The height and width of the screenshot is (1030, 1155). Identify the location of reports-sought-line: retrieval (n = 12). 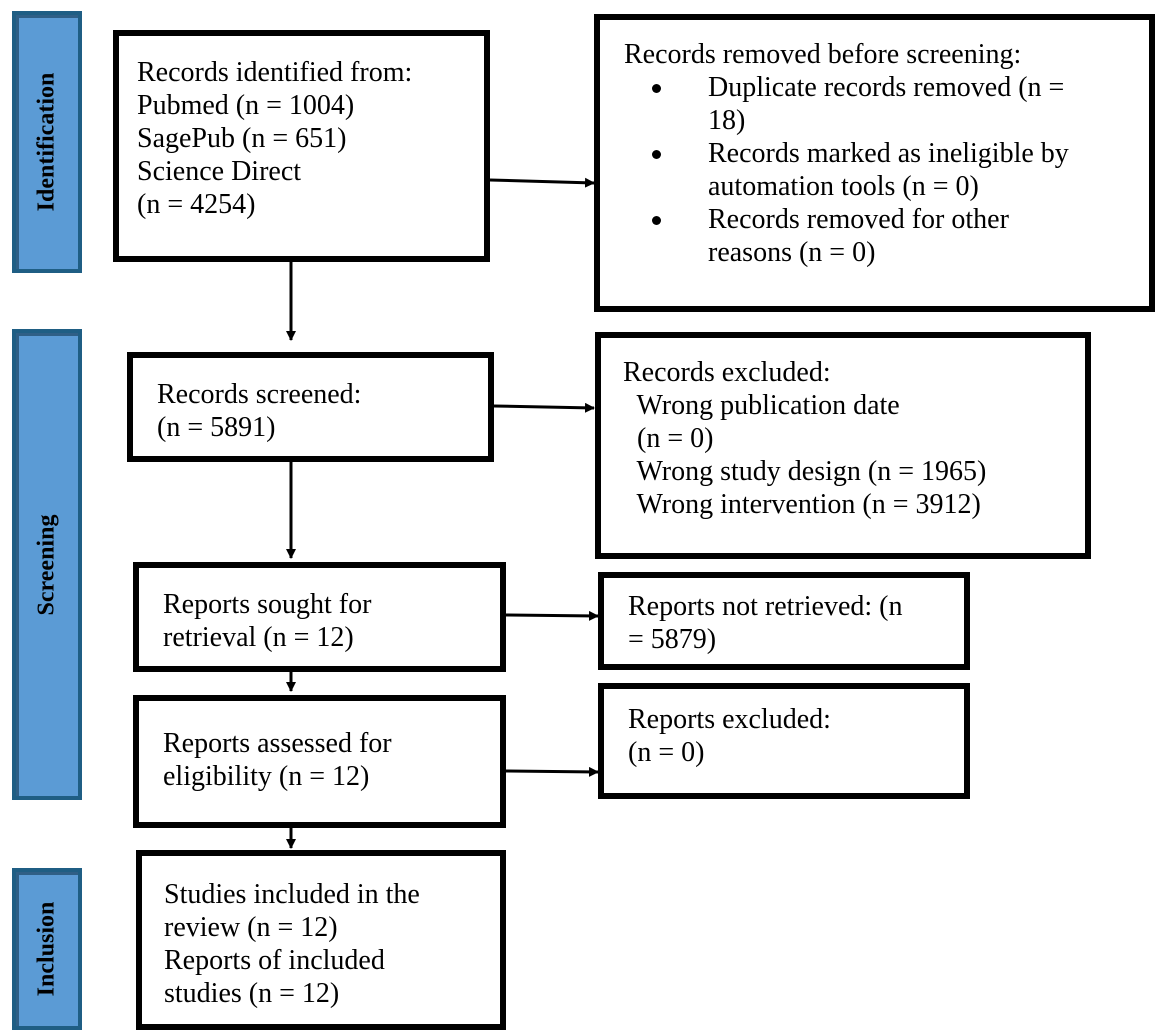
(258, 637).